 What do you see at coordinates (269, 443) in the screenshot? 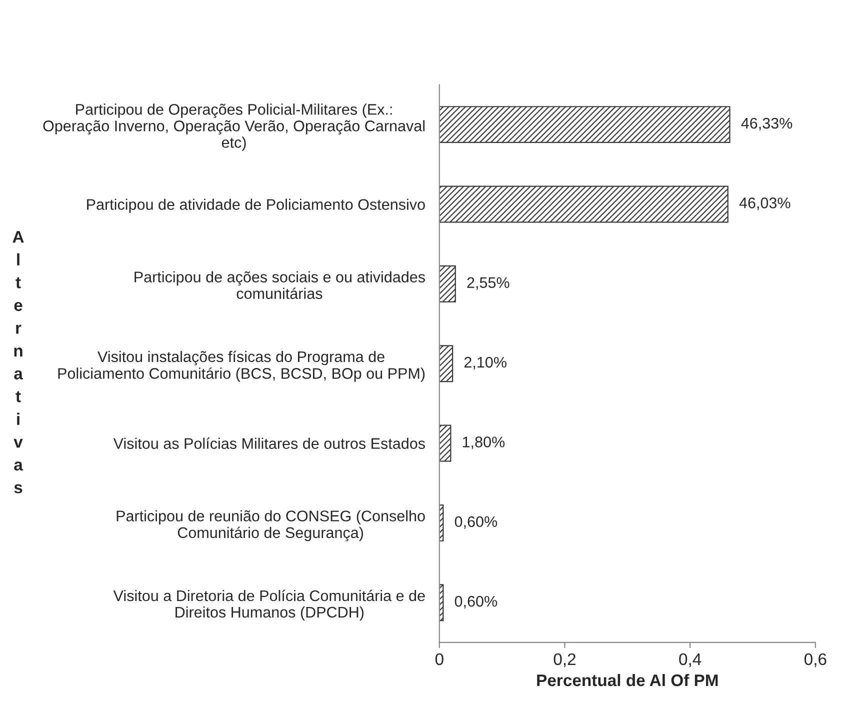
I see `y-tick-label: Visitou as Polícias Militares de outros Estados` at bounding box center [269, 443].